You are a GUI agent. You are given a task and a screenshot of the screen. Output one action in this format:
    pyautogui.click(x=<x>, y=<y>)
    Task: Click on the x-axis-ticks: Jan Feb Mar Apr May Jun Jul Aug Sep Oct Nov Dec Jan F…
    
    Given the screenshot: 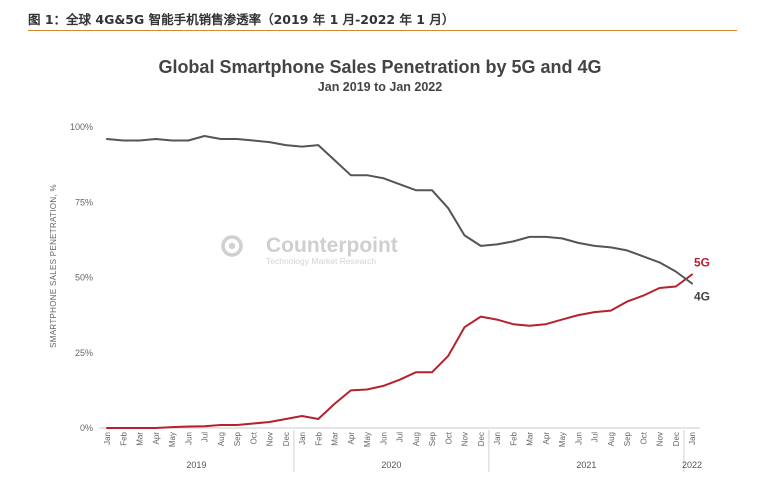 What is the action you would take?
    pyautogui.click(x=400, y=439)
    